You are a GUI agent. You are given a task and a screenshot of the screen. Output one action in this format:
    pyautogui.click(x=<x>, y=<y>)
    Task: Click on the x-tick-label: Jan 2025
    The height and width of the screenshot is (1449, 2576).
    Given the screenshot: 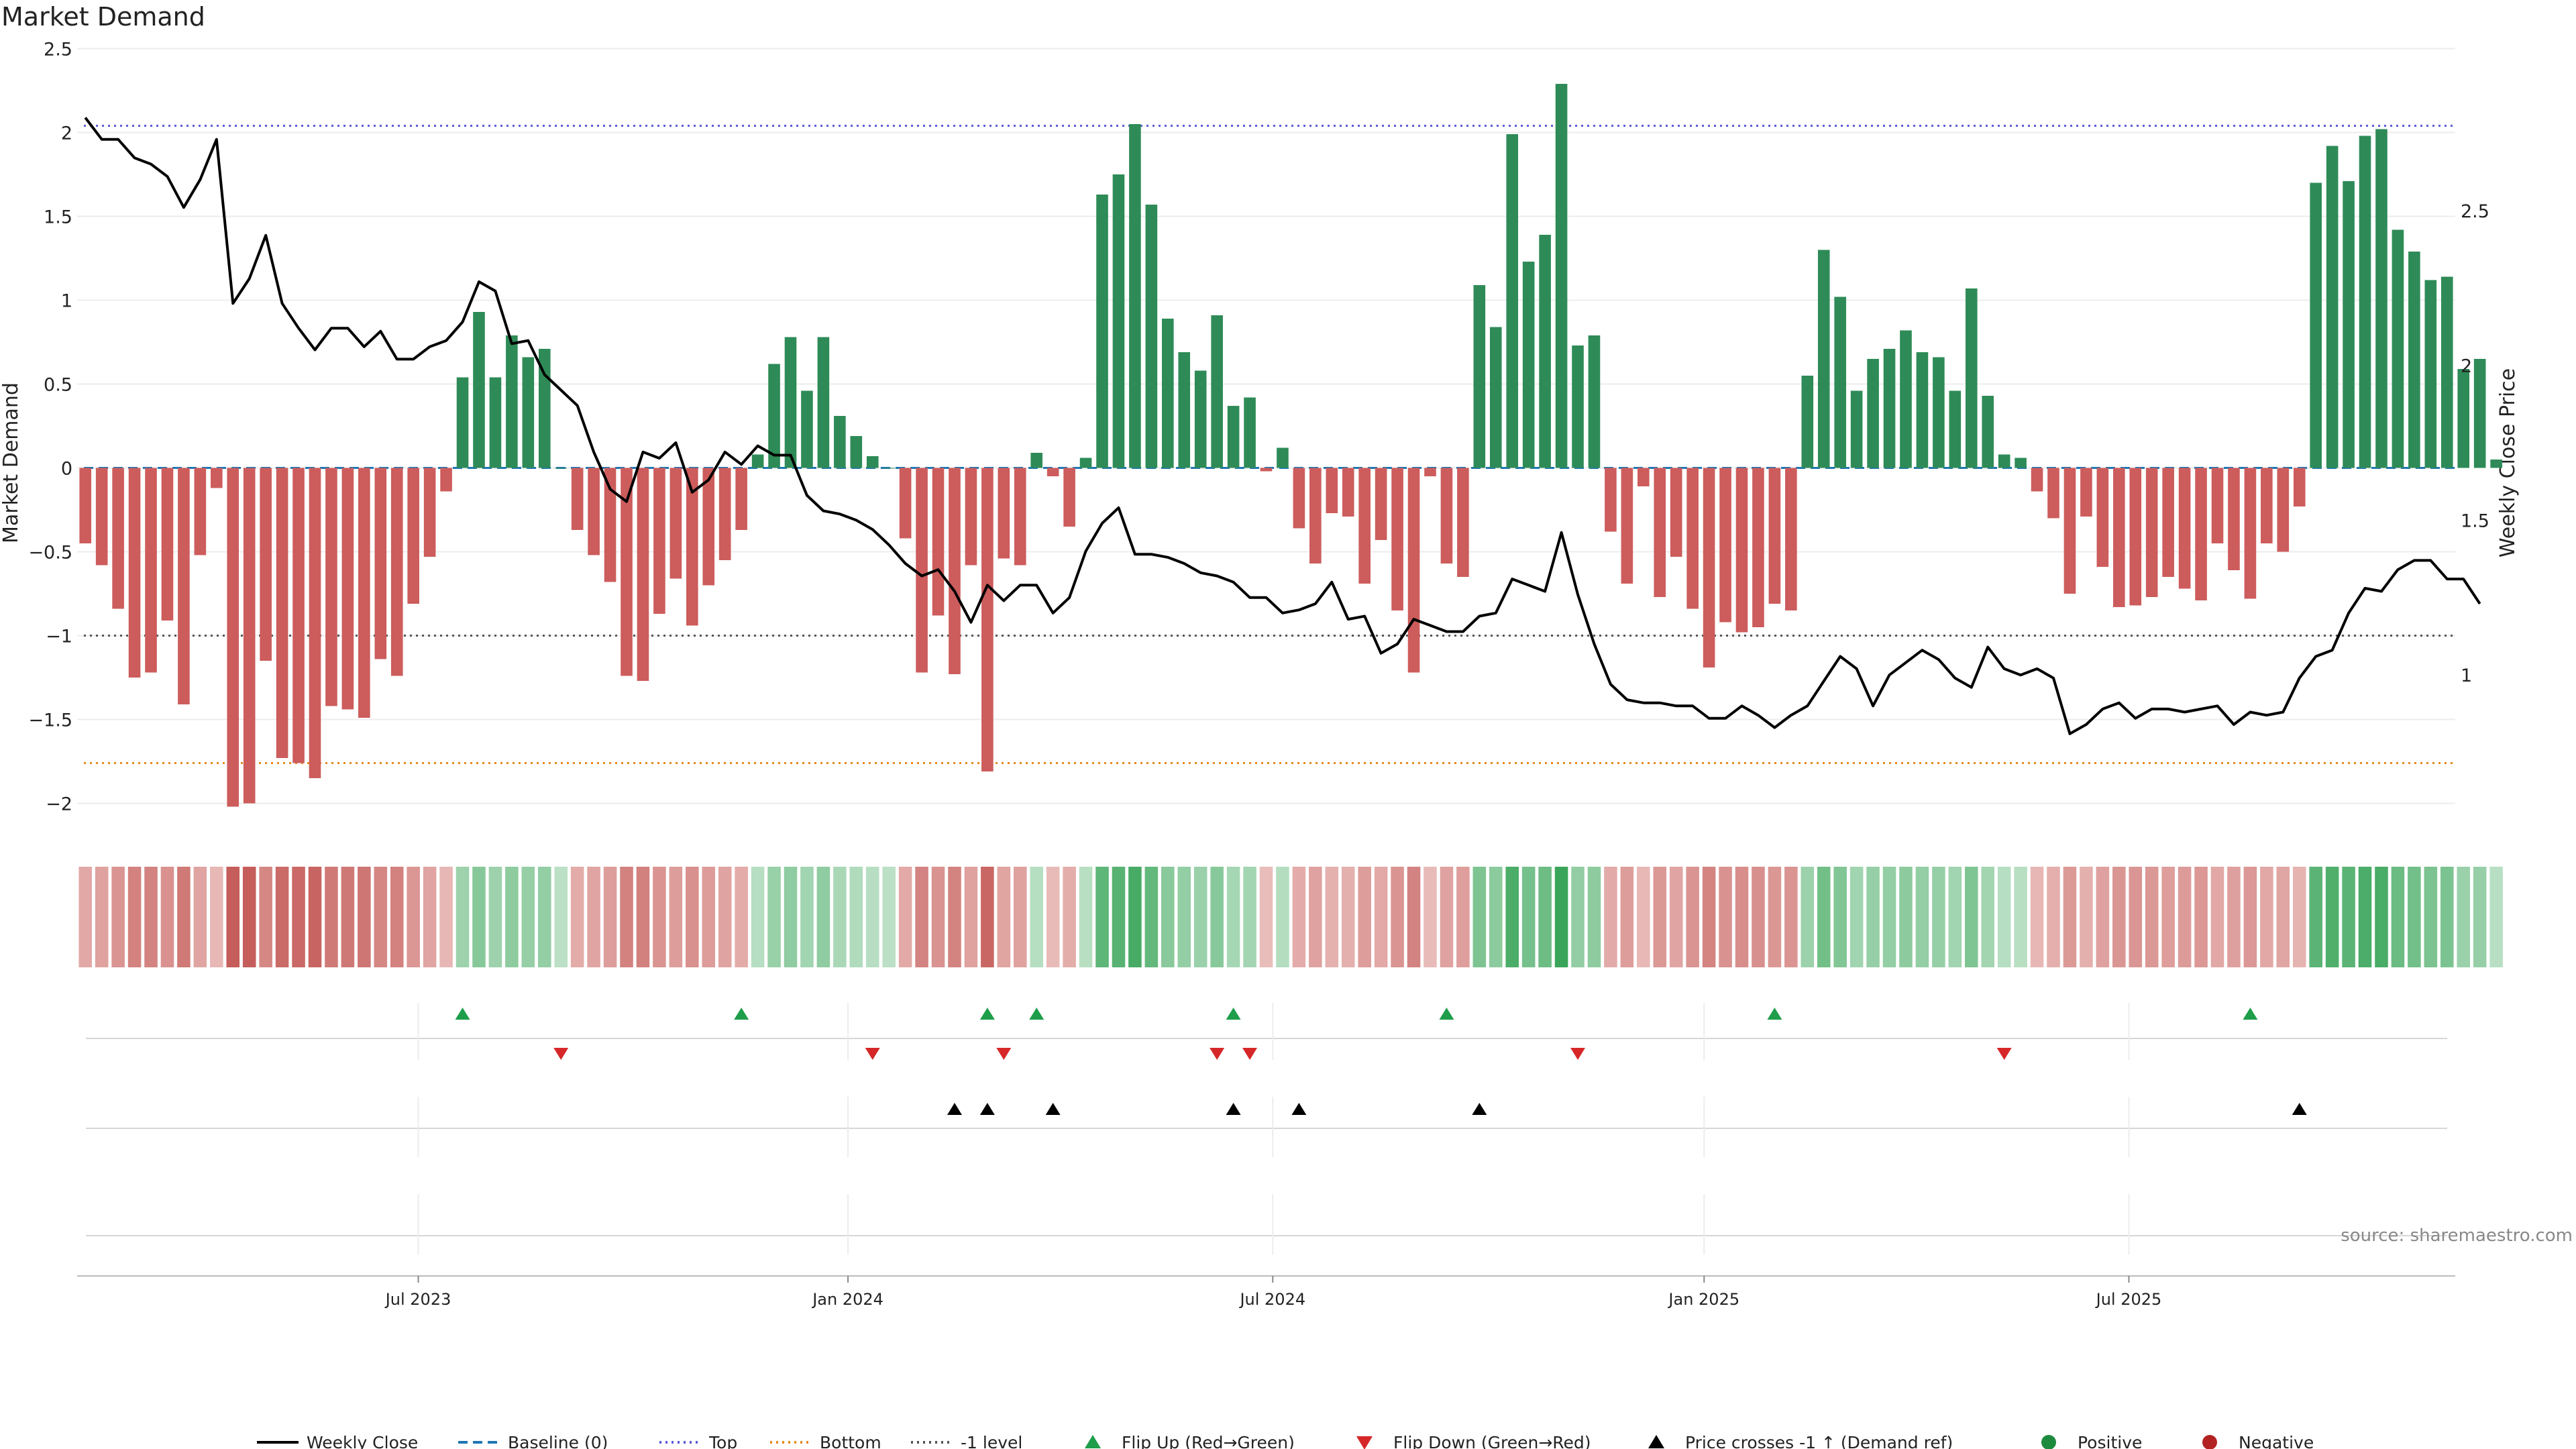 What is the action you would take?
    pyautogui.click(x=1703, y=1299)
    